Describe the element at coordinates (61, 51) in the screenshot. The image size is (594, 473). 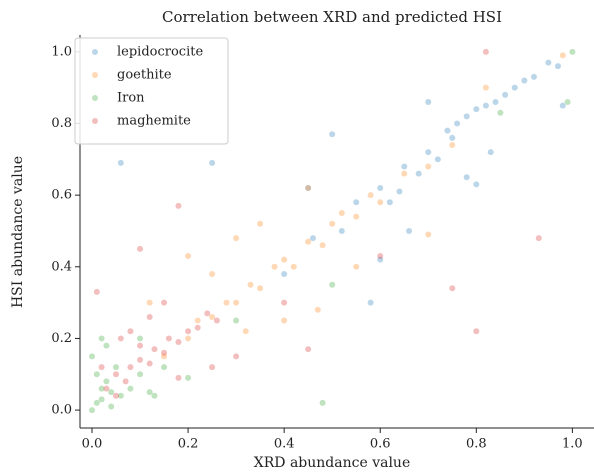
I see `y-tick-label: 1.0` at that location.